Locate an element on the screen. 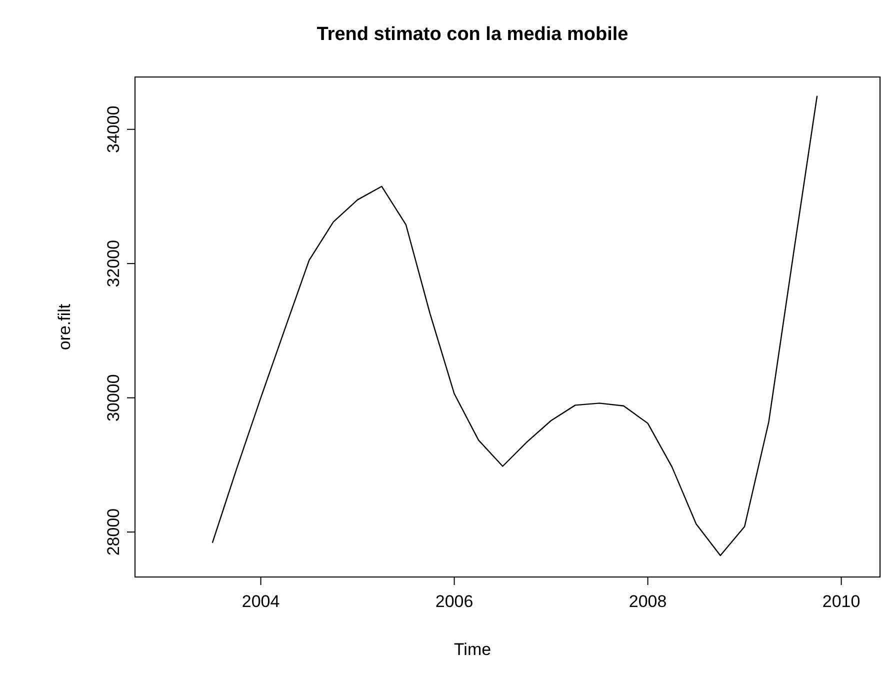 Image resolution: width=881 pixels, height=677 pixels. x-tick-label: 2004 is located at coordinates (261, 601).